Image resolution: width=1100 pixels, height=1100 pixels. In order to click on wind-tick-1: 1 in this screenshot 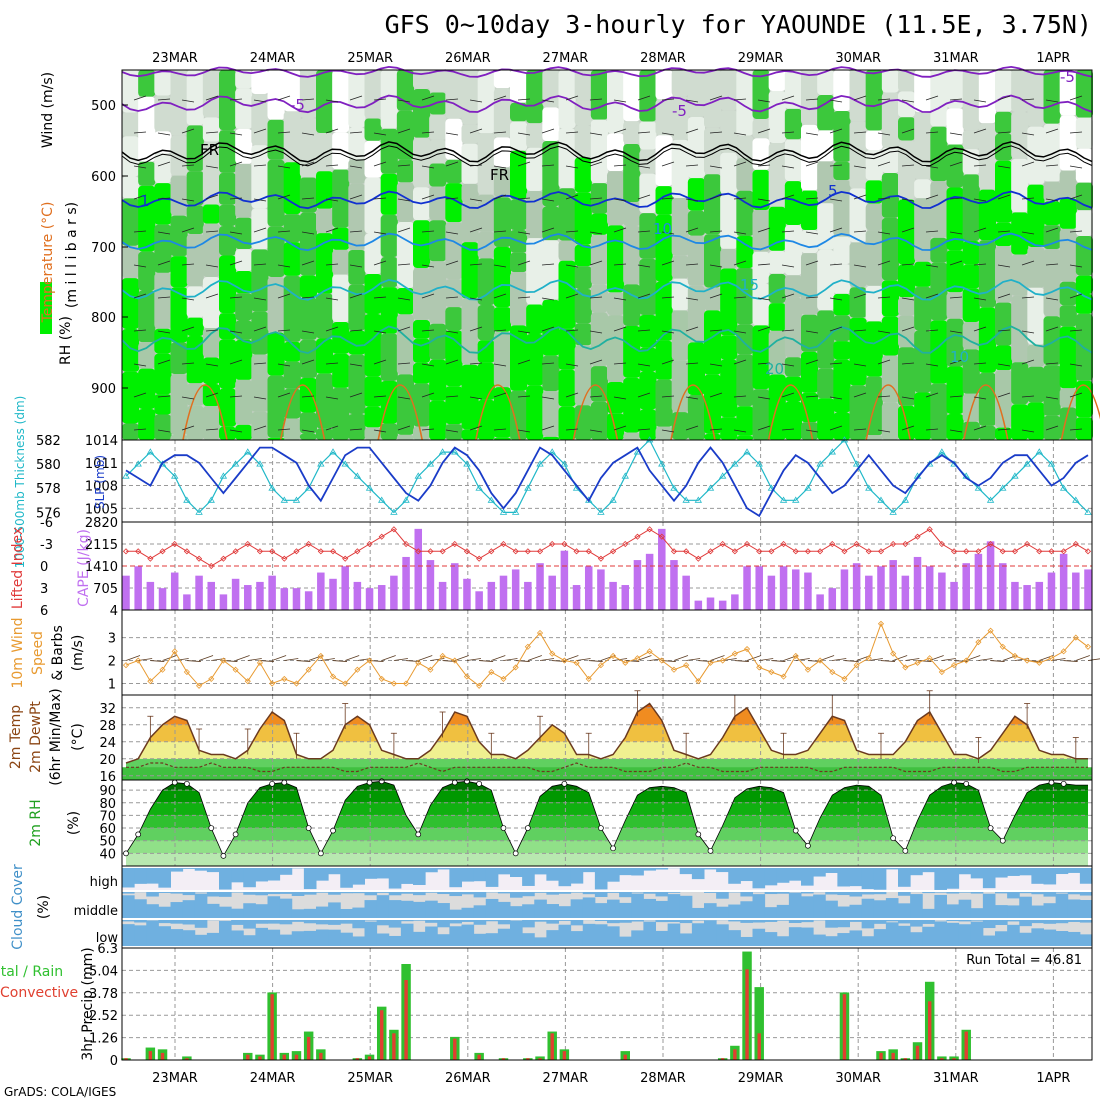, I will do `click(112, 685)`.